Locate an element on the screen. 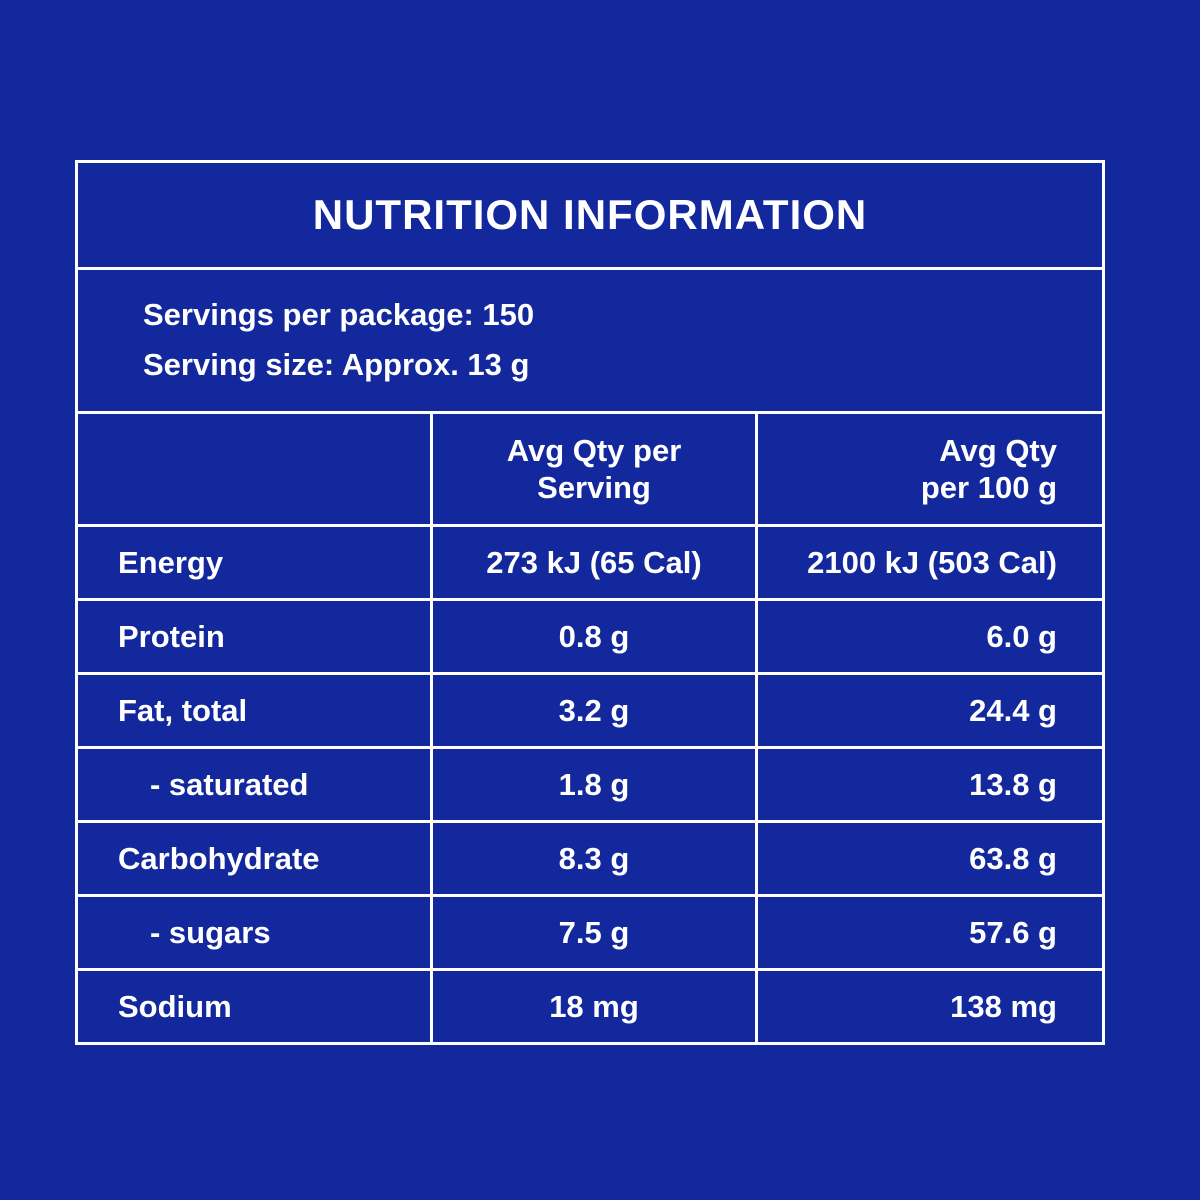 This screenshot has height=1200, width=1200. value-per-100g: 57.6 g is located at coordinates (928, 933).